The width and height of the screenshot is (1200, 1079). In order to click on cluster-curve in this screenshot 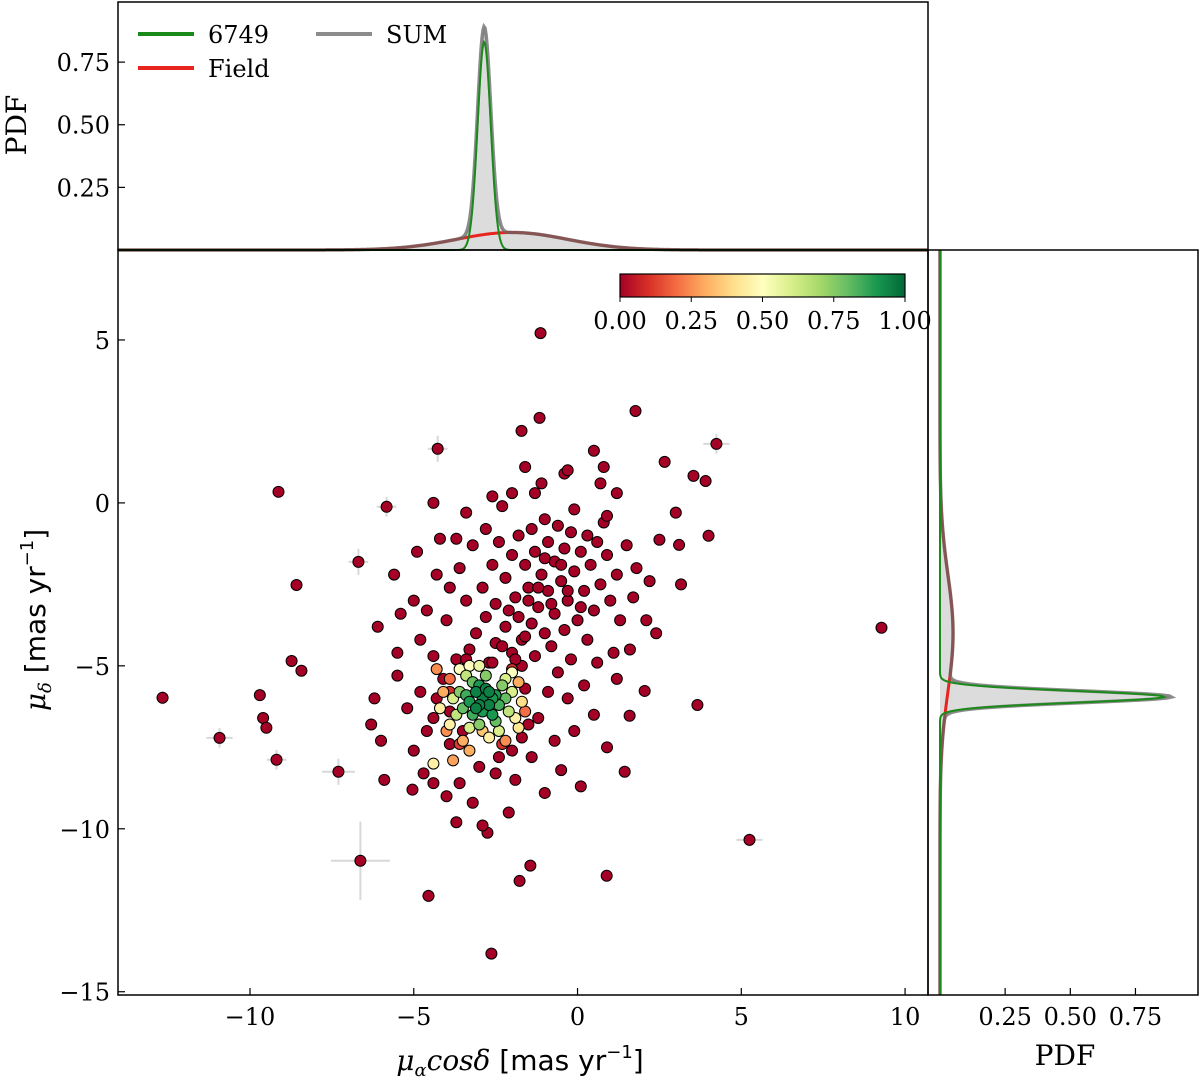, I will do `click(1052, 622)`.